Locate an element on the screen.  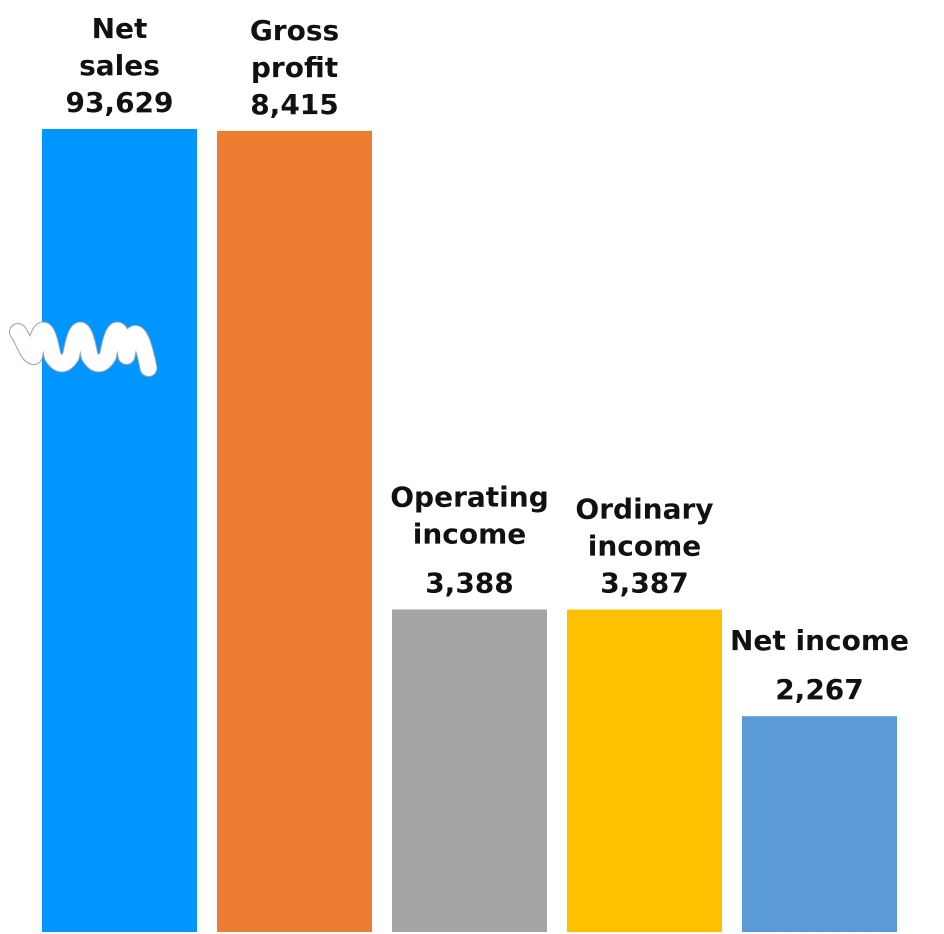
axis-break-group is located at coordinates (83, 349).